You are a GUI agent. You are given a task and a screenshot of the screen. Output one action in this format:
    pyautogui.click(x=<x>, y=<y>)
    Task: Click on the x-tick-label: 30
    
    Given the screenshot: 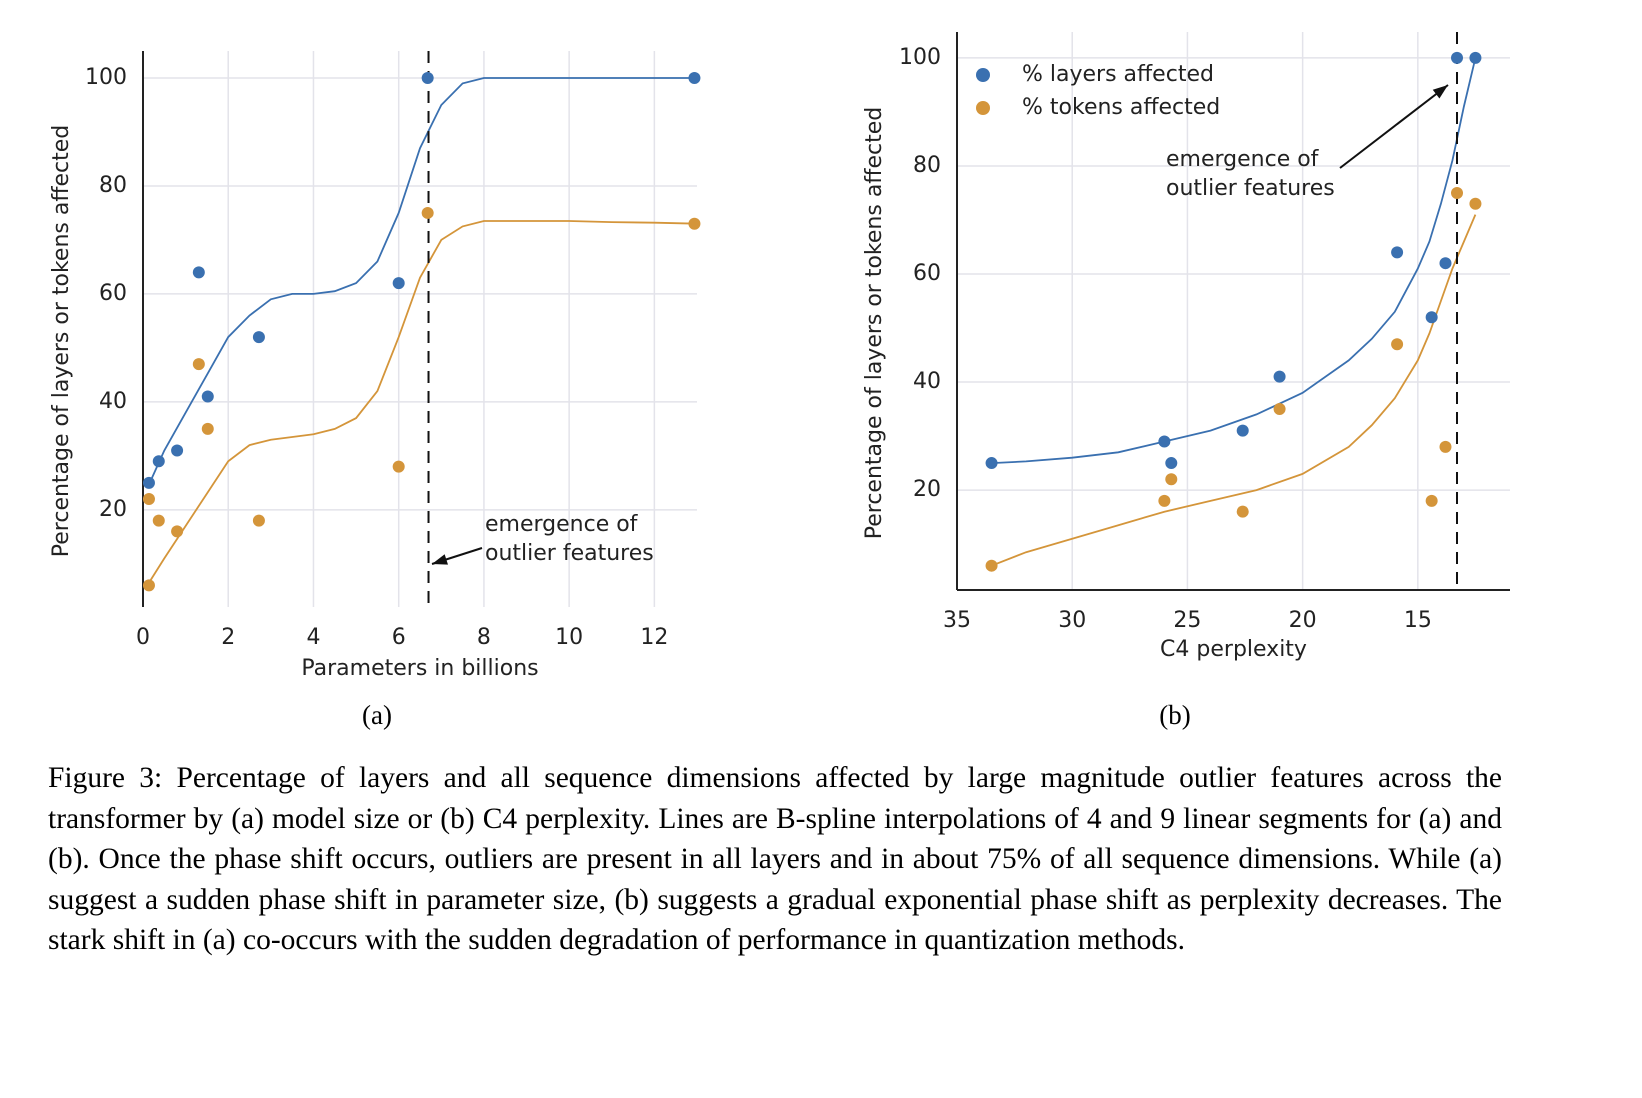 What is the action you would take?
    pyautogui.click(x=1072, y=620)
    